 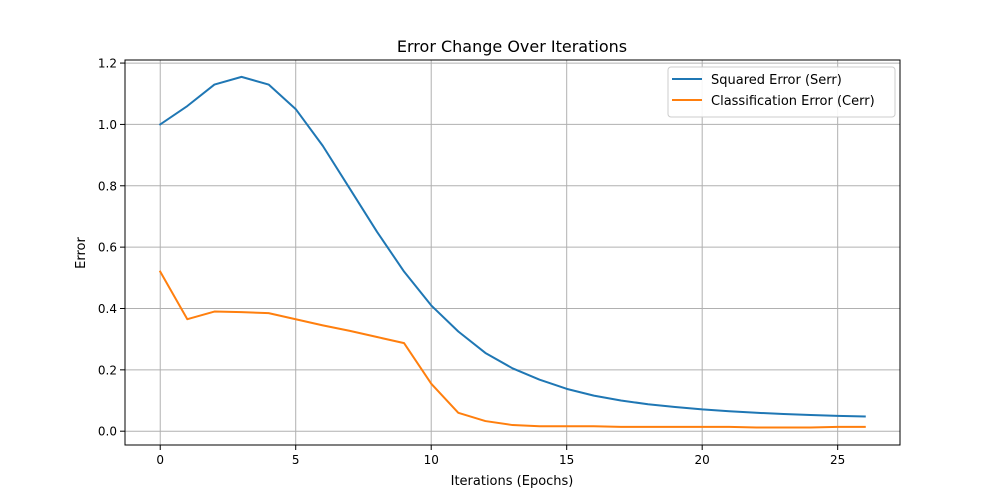 I want to click on legend-label-cerr: Classification Error (Cerr), so click(x=793, y=101).